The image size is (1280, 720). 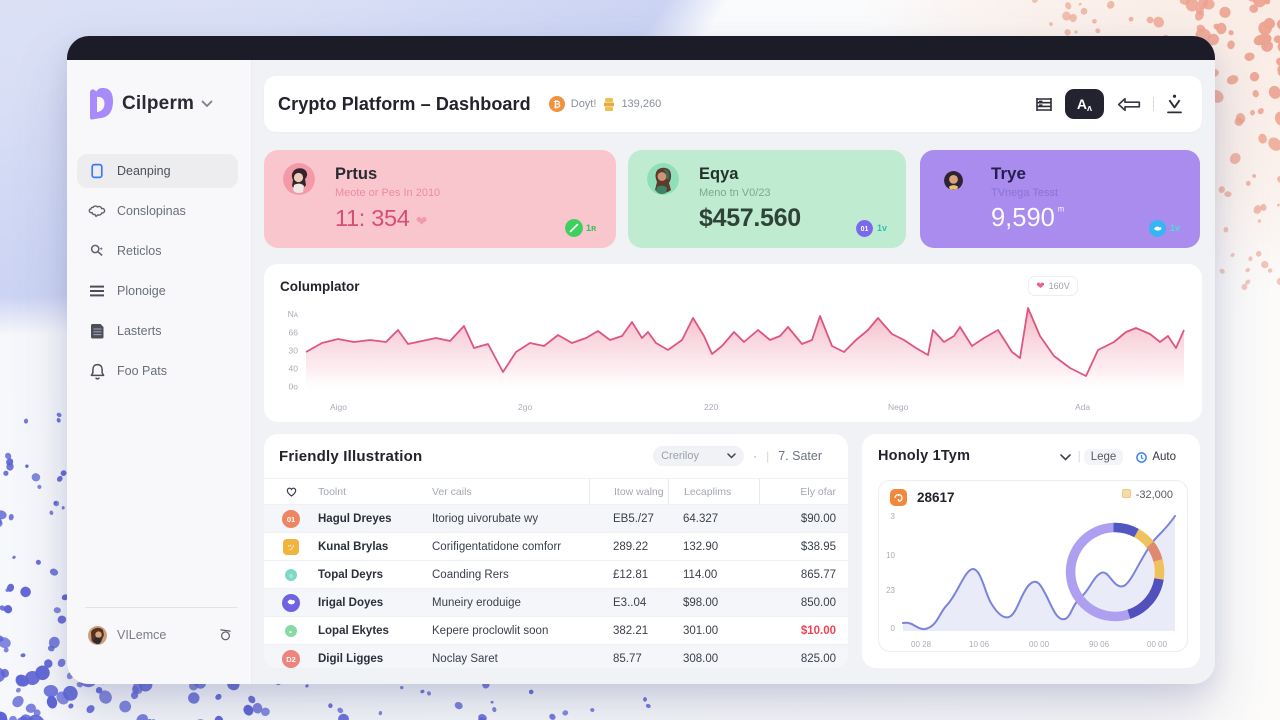 What do you see at coordinates (898, 407) in the screenshot?
I see `svg-text: Nego` at bounding box center [898, 407].